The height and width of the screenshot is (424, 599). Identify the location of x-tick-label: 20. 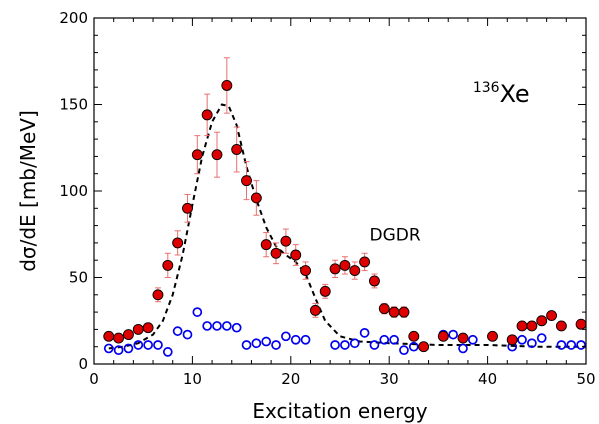
(290, 379).